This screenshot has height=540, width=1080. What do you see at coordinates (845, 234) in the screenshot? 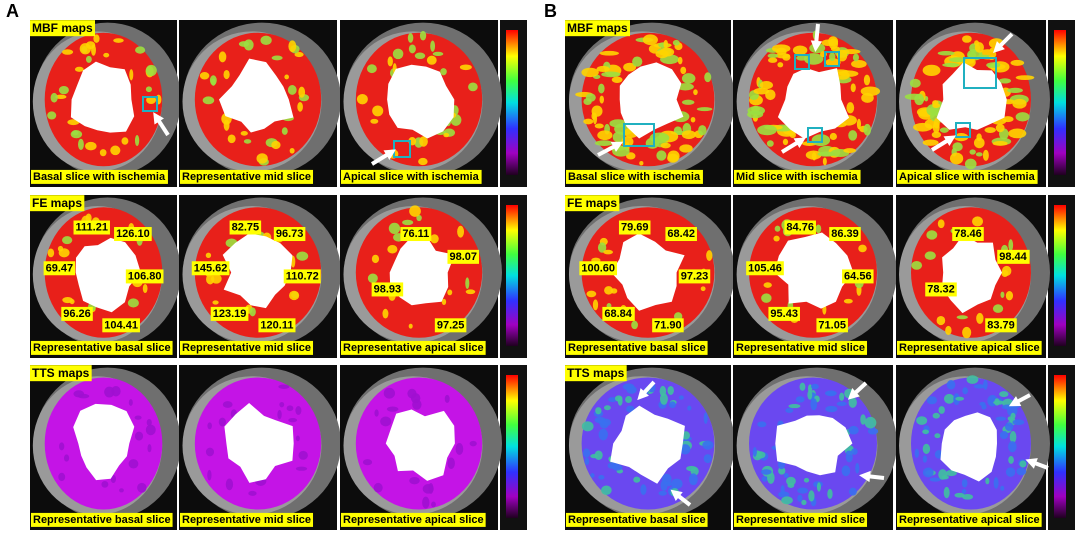
I see `fe-value: 86.39` at bounding box center [845, 234].